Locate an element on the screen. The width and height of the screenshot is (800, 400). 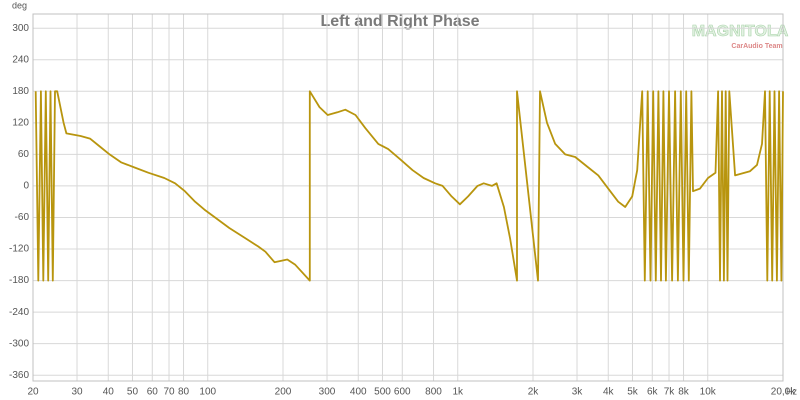
y-tick-label: 120 is located at coordinates (20, 122).